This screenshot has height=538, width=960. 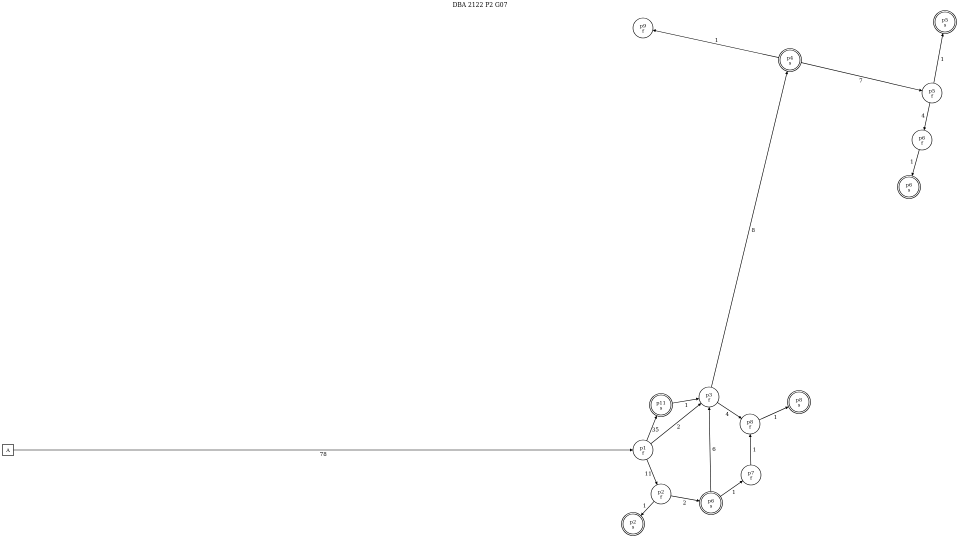 I want to click on node-p4: p4s, so click(x=790, y=60).